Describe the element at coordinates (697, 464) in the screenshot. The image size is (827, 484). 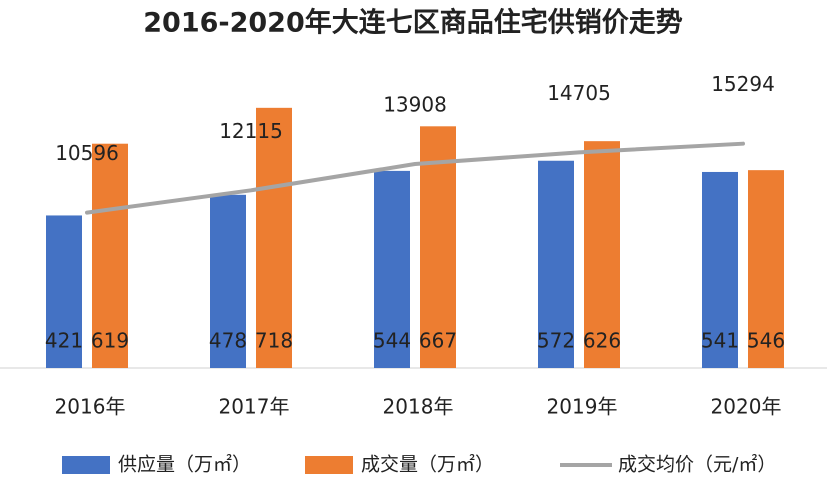
I see `legend-label: 成交均价（元/㎡）` at that location.